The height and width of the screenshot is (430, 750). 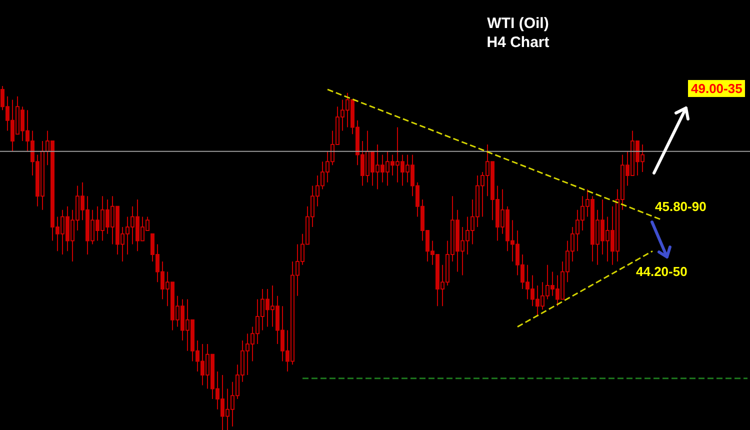 What do you see at coordinates (662, 271) in the screenshot?
I see `annotation: 44.20-50` at bounding box center [662, 271].